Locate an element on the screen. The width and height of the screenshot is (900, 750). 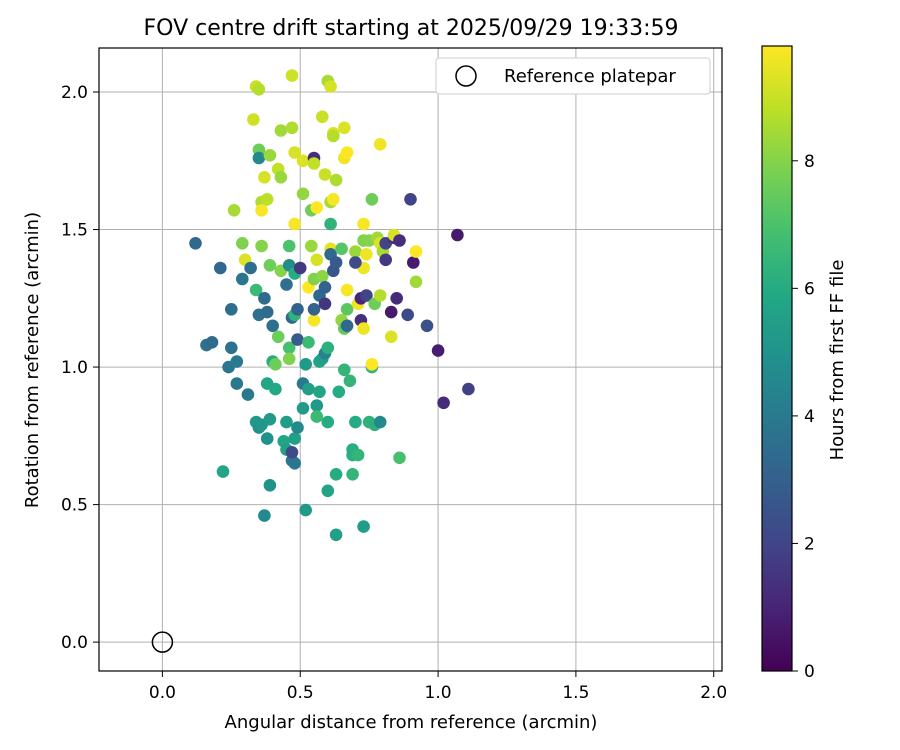
legend-entry-reference: Reference platepar is located at coordinates (590, 76).